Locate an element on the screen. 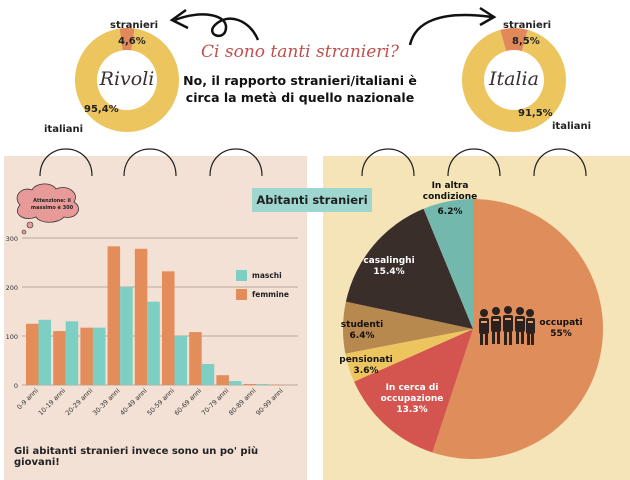 Image resolution: width=630 pixels, height=480 pixels. rivoli-title: Rivoli is located at coordinates (127, 79).